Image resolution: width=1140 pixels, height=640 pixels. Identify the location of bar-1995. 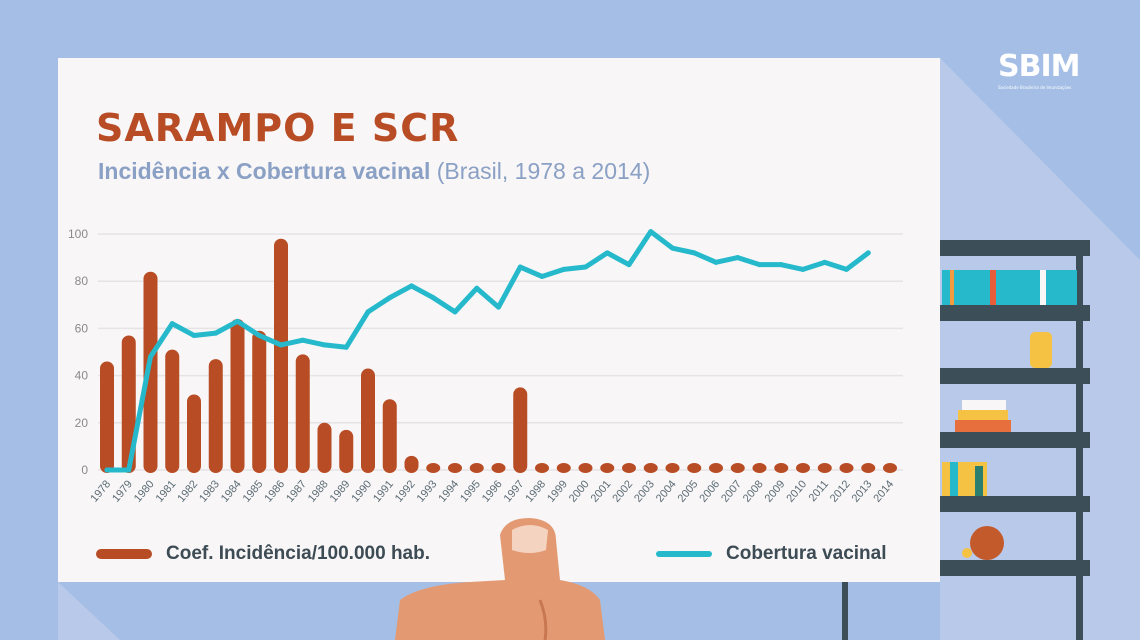
(476, 468).